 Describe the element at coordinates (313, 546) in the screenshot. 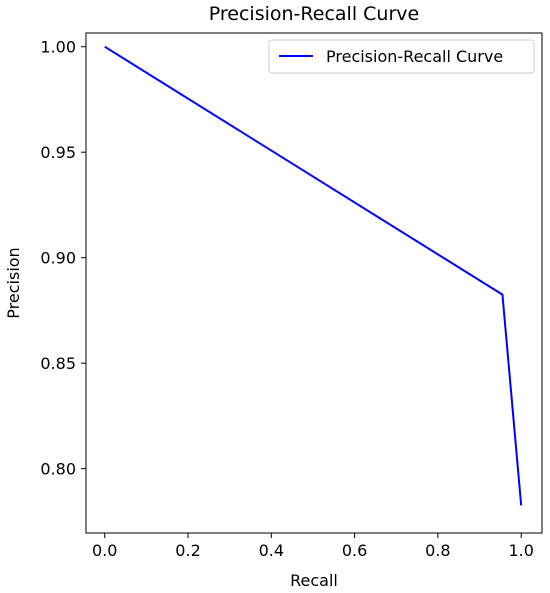

I see `x-axis-ticks: 0.0 0.2 0.4 0.6 0.8 1.0` at that location.